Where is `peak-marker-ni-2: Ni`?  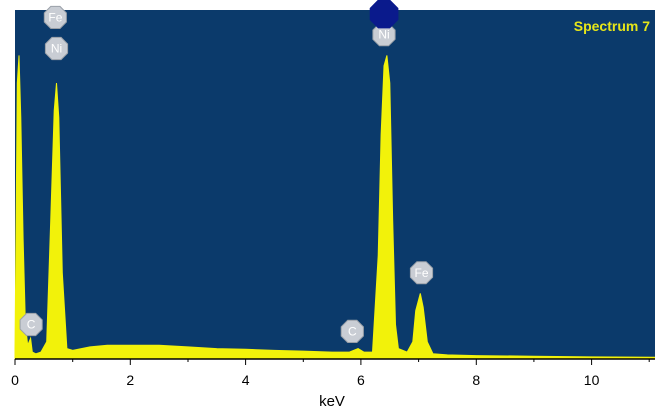
peak-marker-ni-2: Ni is located at coordinates (384, 35).